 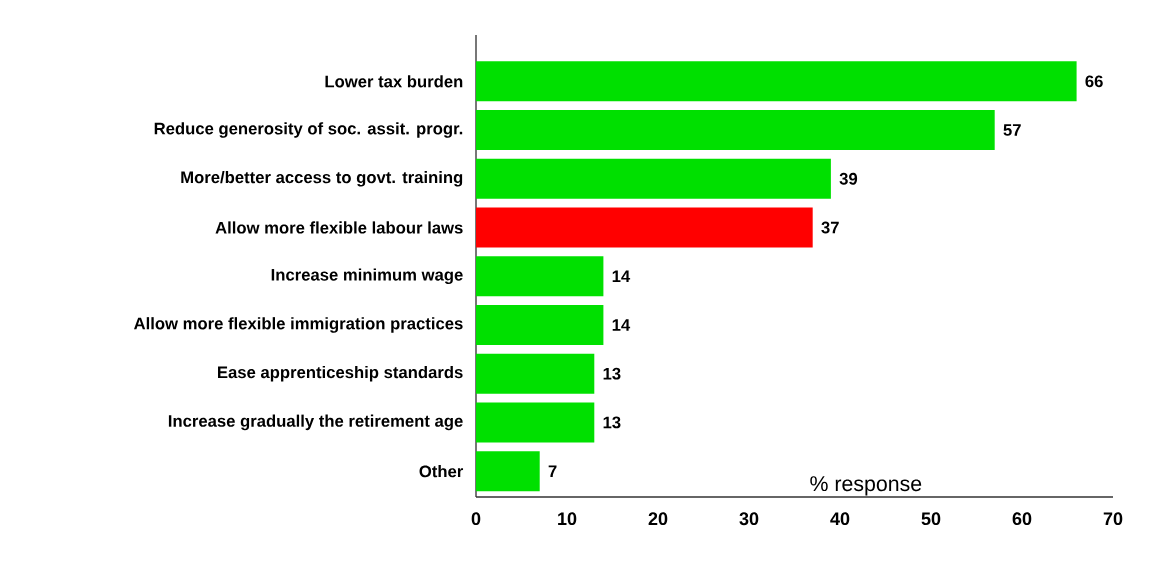 What do you see at coordinates (322, 178) in the screenshot?
I see `y-tick-label: More/better access to govt. training` at bounding box center [322, 178].